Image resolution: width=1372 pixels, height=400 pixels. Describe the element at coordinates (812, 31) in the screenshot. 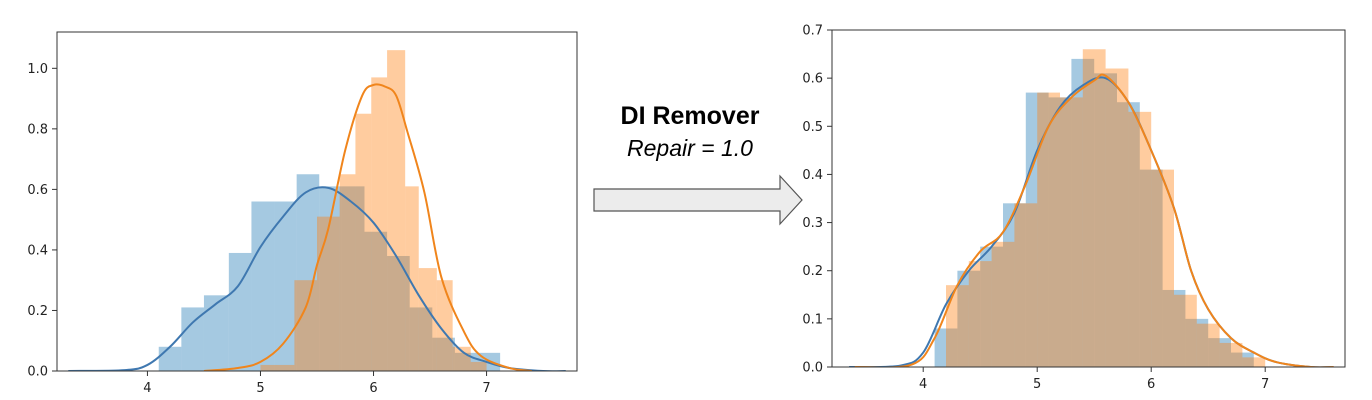

I see `y-tick-label: 0.7` at that location.